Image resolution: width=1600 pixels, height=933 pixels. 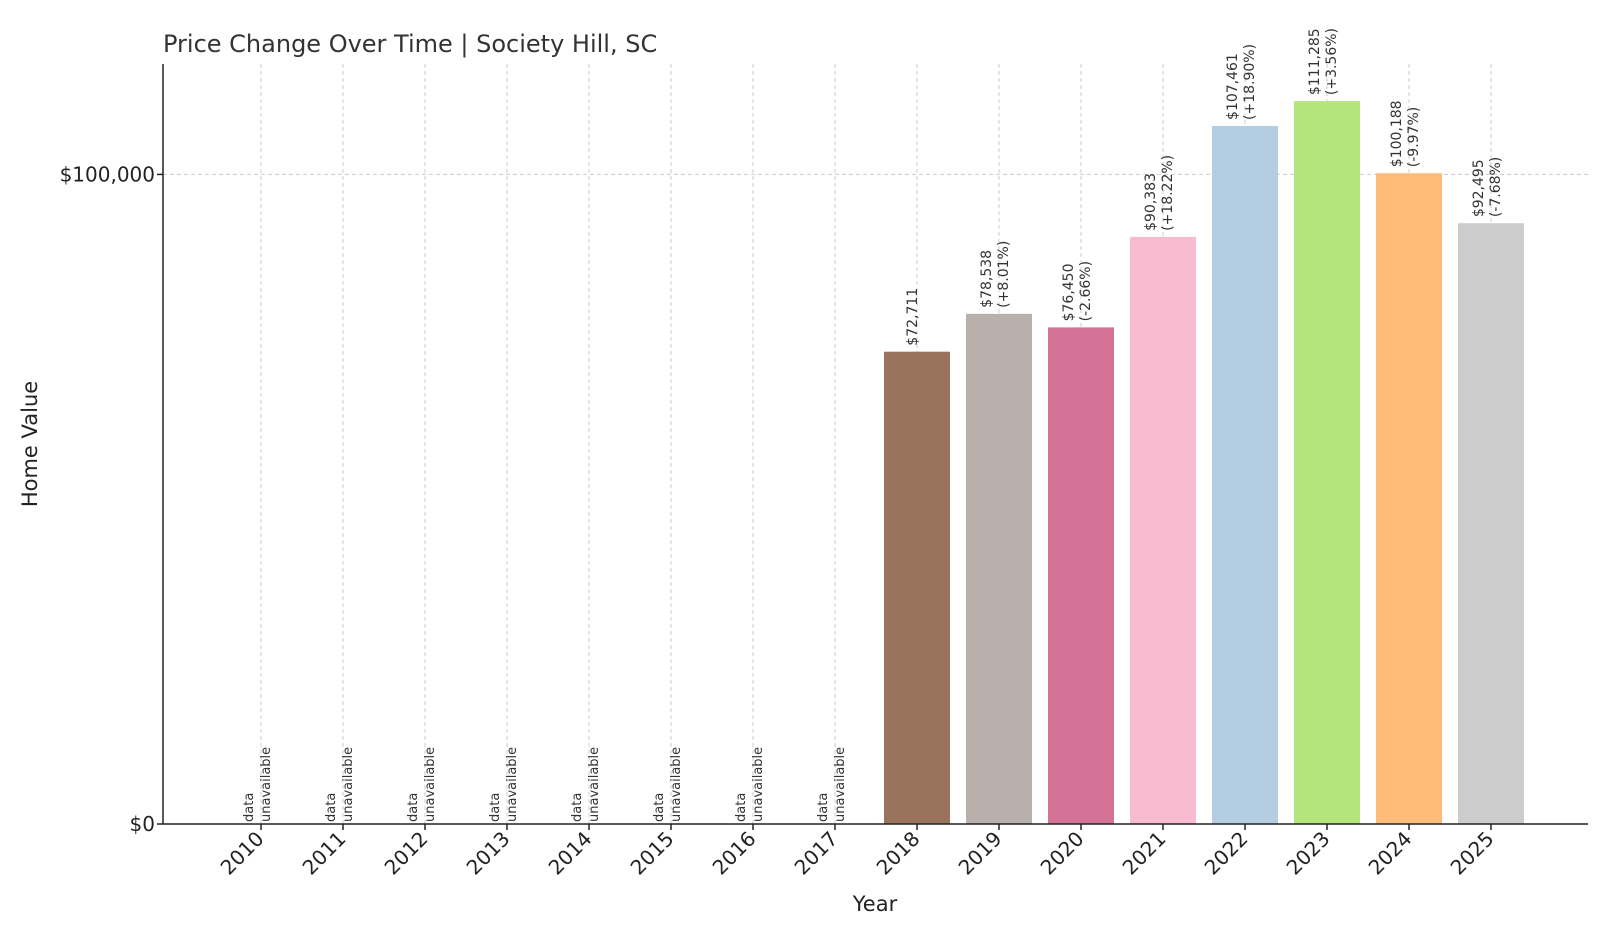 I want to click on bar-2025, so click(x=1491, y=523).